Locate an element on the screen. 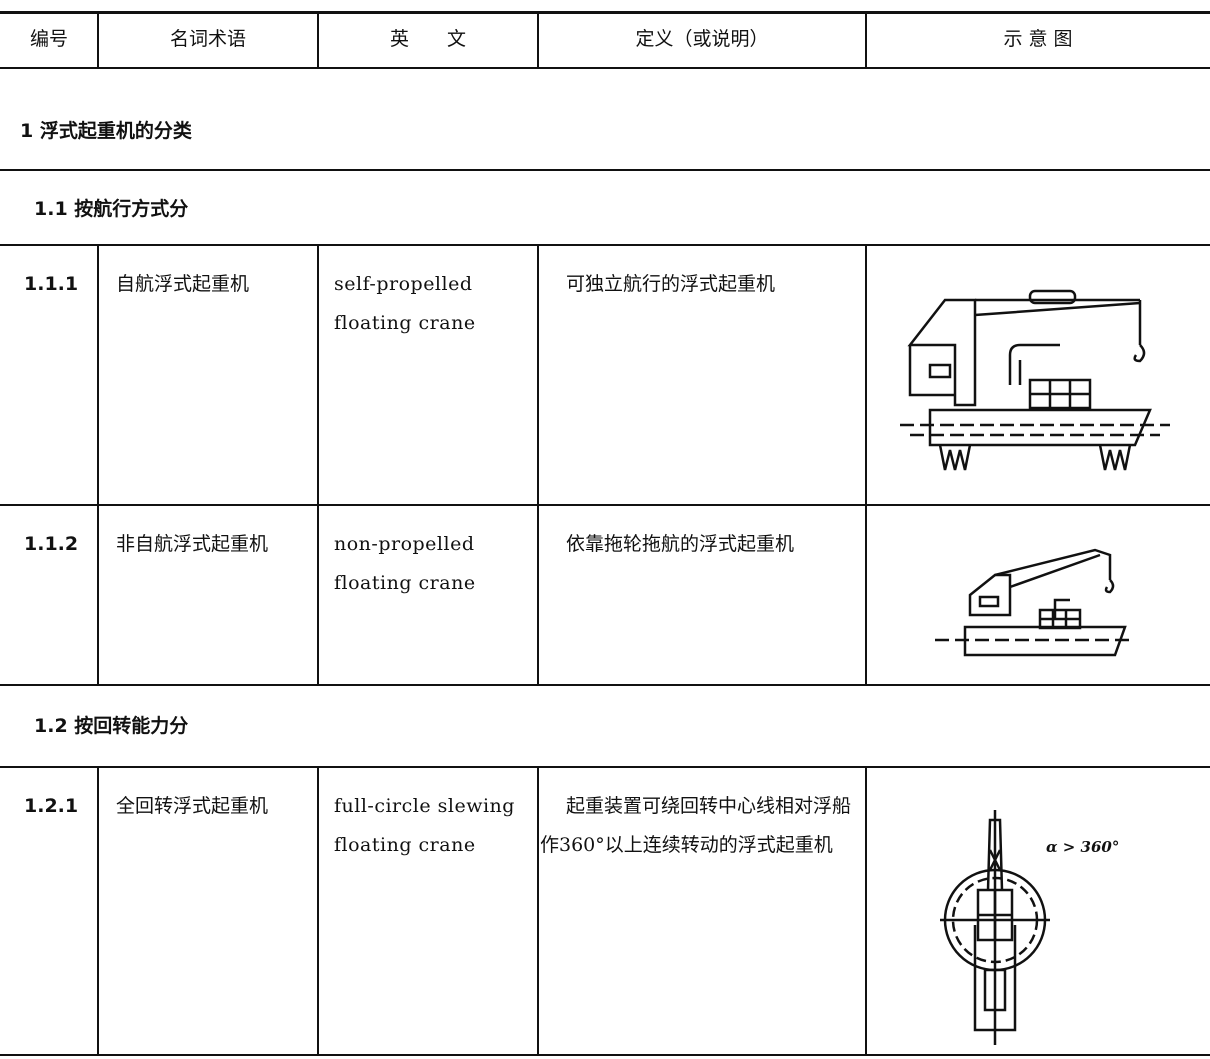  header-cell: 英 文 is located at coordinates (427, 39).